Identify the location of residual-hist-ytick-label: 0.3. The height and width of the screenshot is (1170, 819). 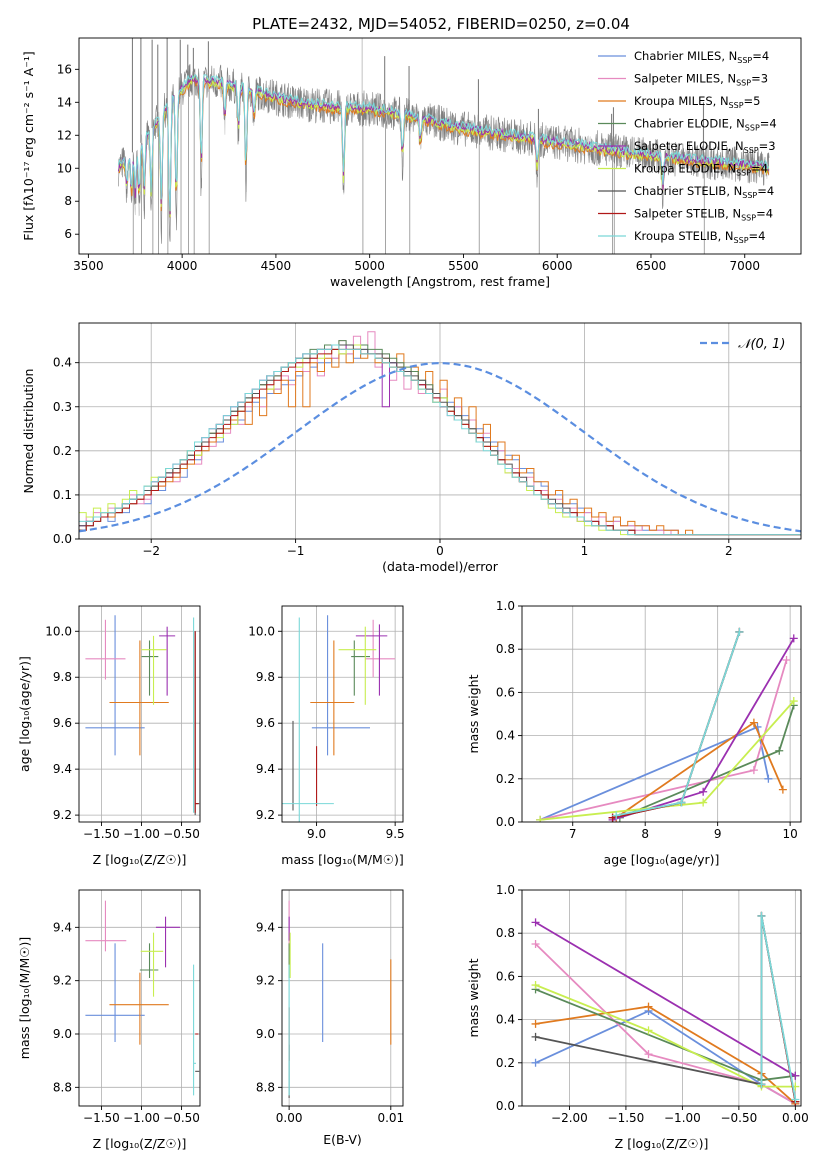
(62, 407).